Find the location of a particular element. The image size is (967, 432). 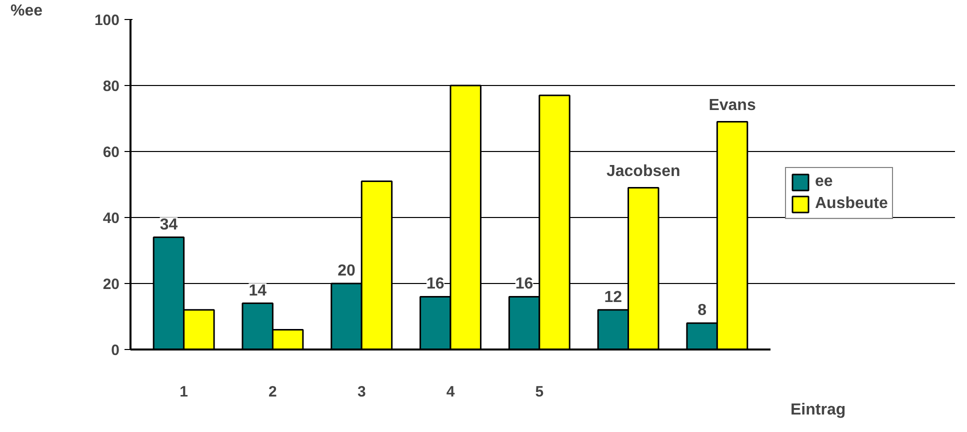

data-label: Jacobsen is located at coordinates (643, 171).